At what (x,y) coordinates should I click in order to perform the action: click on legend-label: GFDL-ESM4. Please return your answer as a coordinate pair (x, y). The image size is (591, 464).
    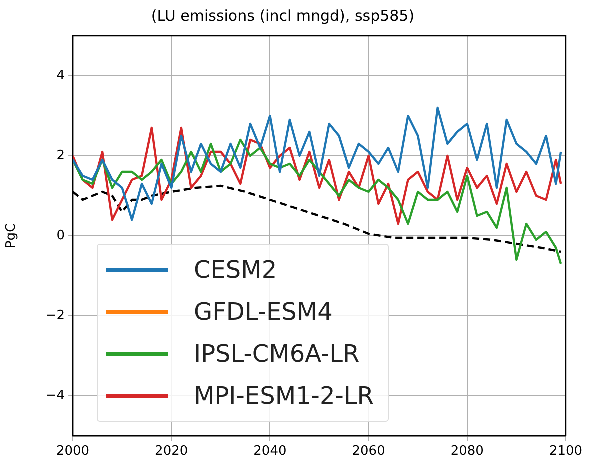
    Looking at the image, I should click on (263, 312).